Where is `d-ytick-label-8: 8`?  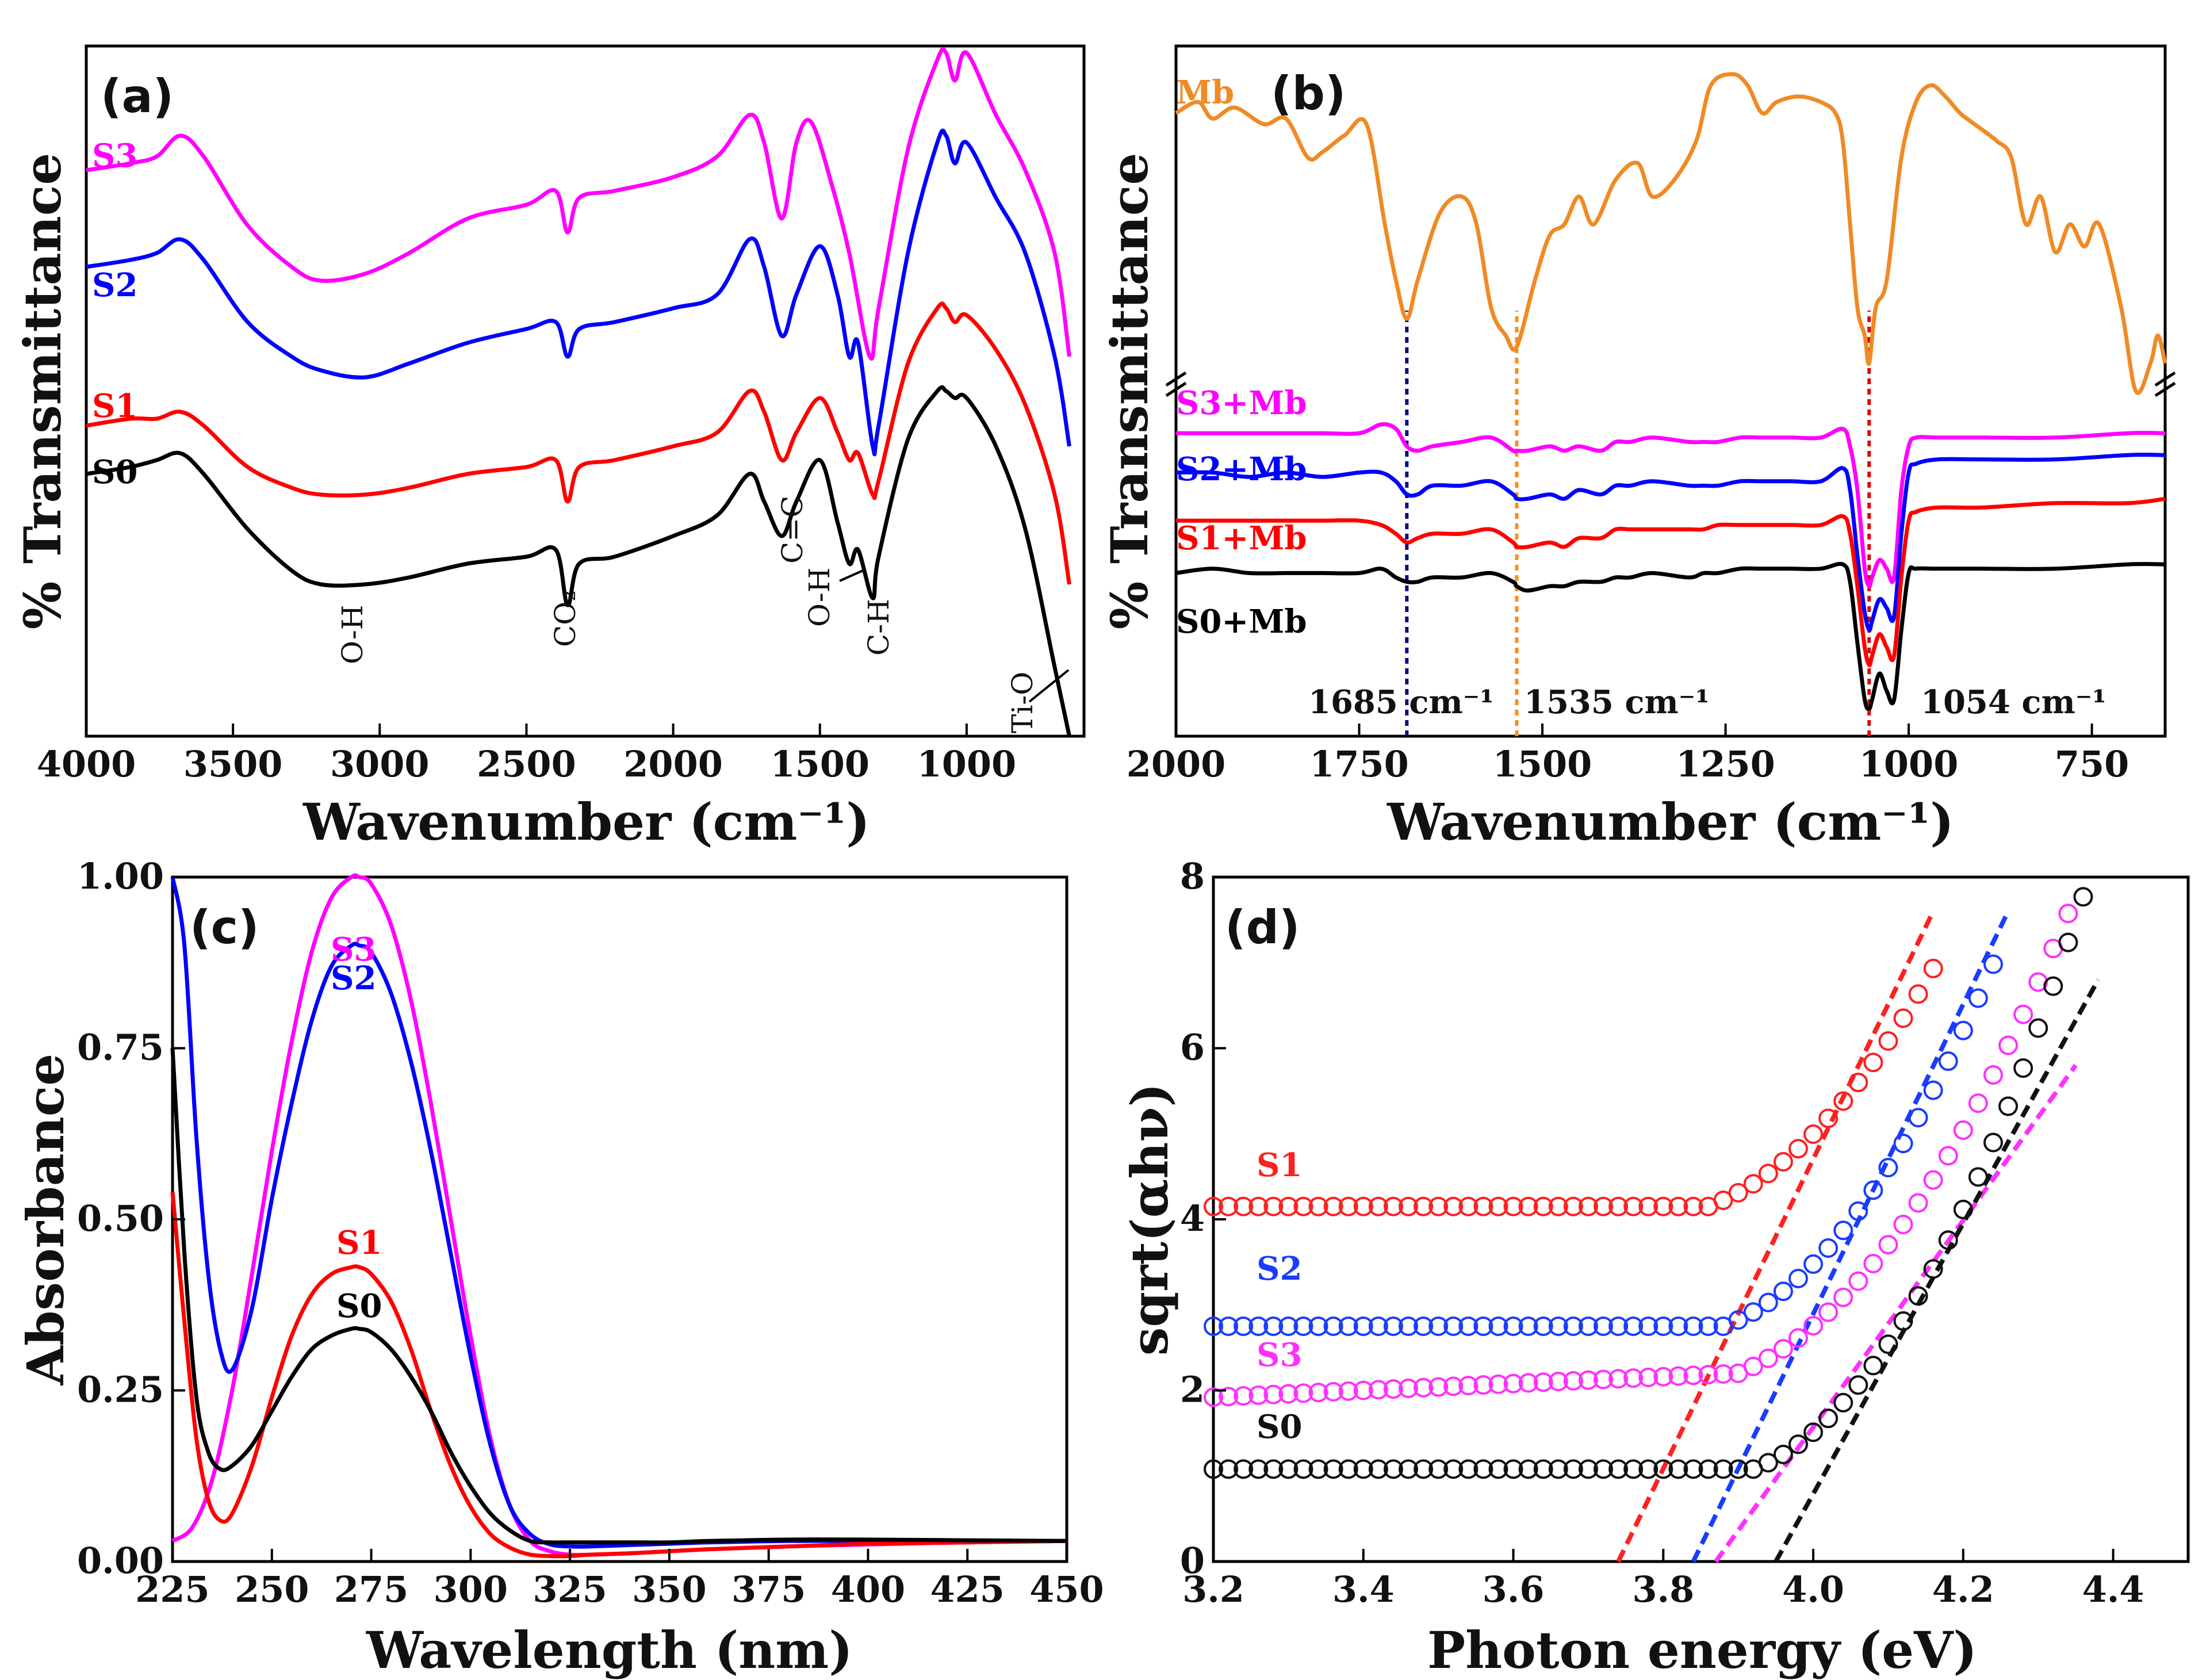
d-ytick-label-8: 8 is located at coordinates (1192, 876).